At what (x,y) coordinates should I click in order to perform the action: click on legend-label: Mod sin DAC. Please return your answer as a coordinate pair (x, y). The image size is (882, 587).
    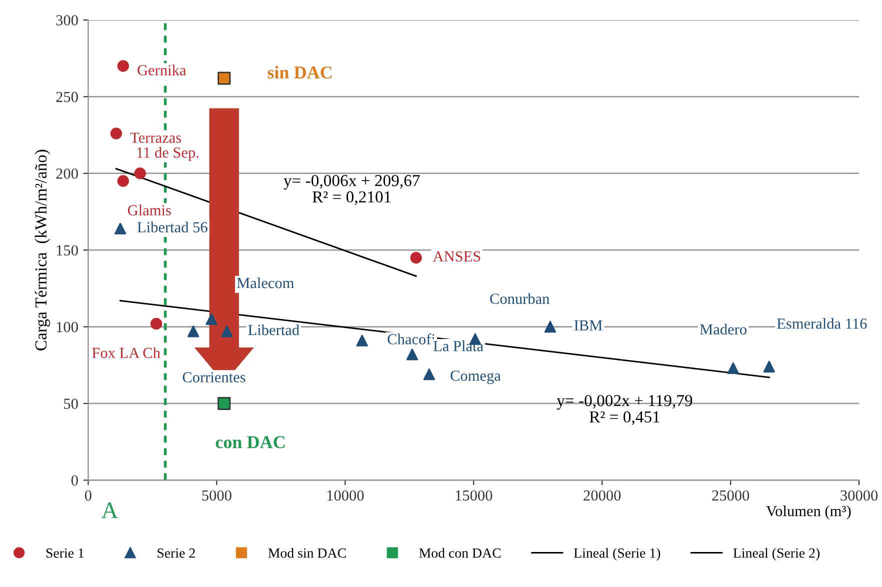
    Looking at the image, I should click on (307, 553).